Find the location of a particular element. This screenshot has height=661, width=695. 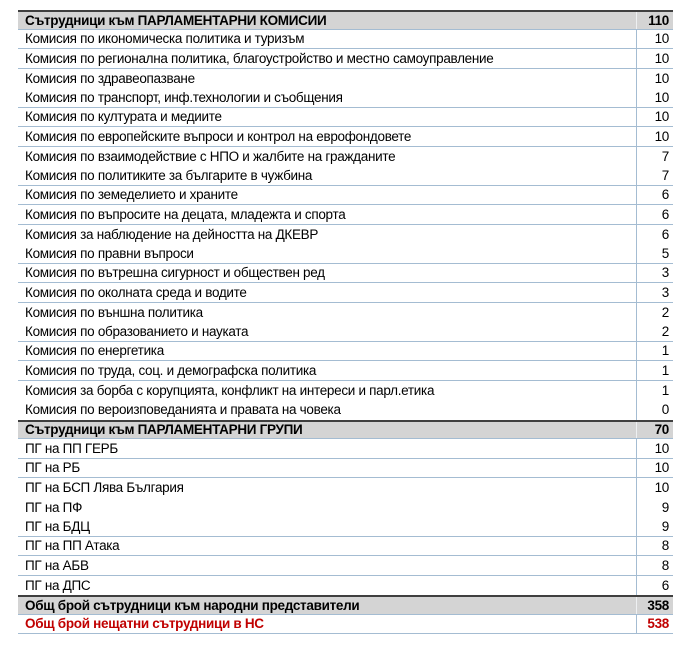

table-row: Комисия по културата и медиите 10 is located at coordinates (345, 117).